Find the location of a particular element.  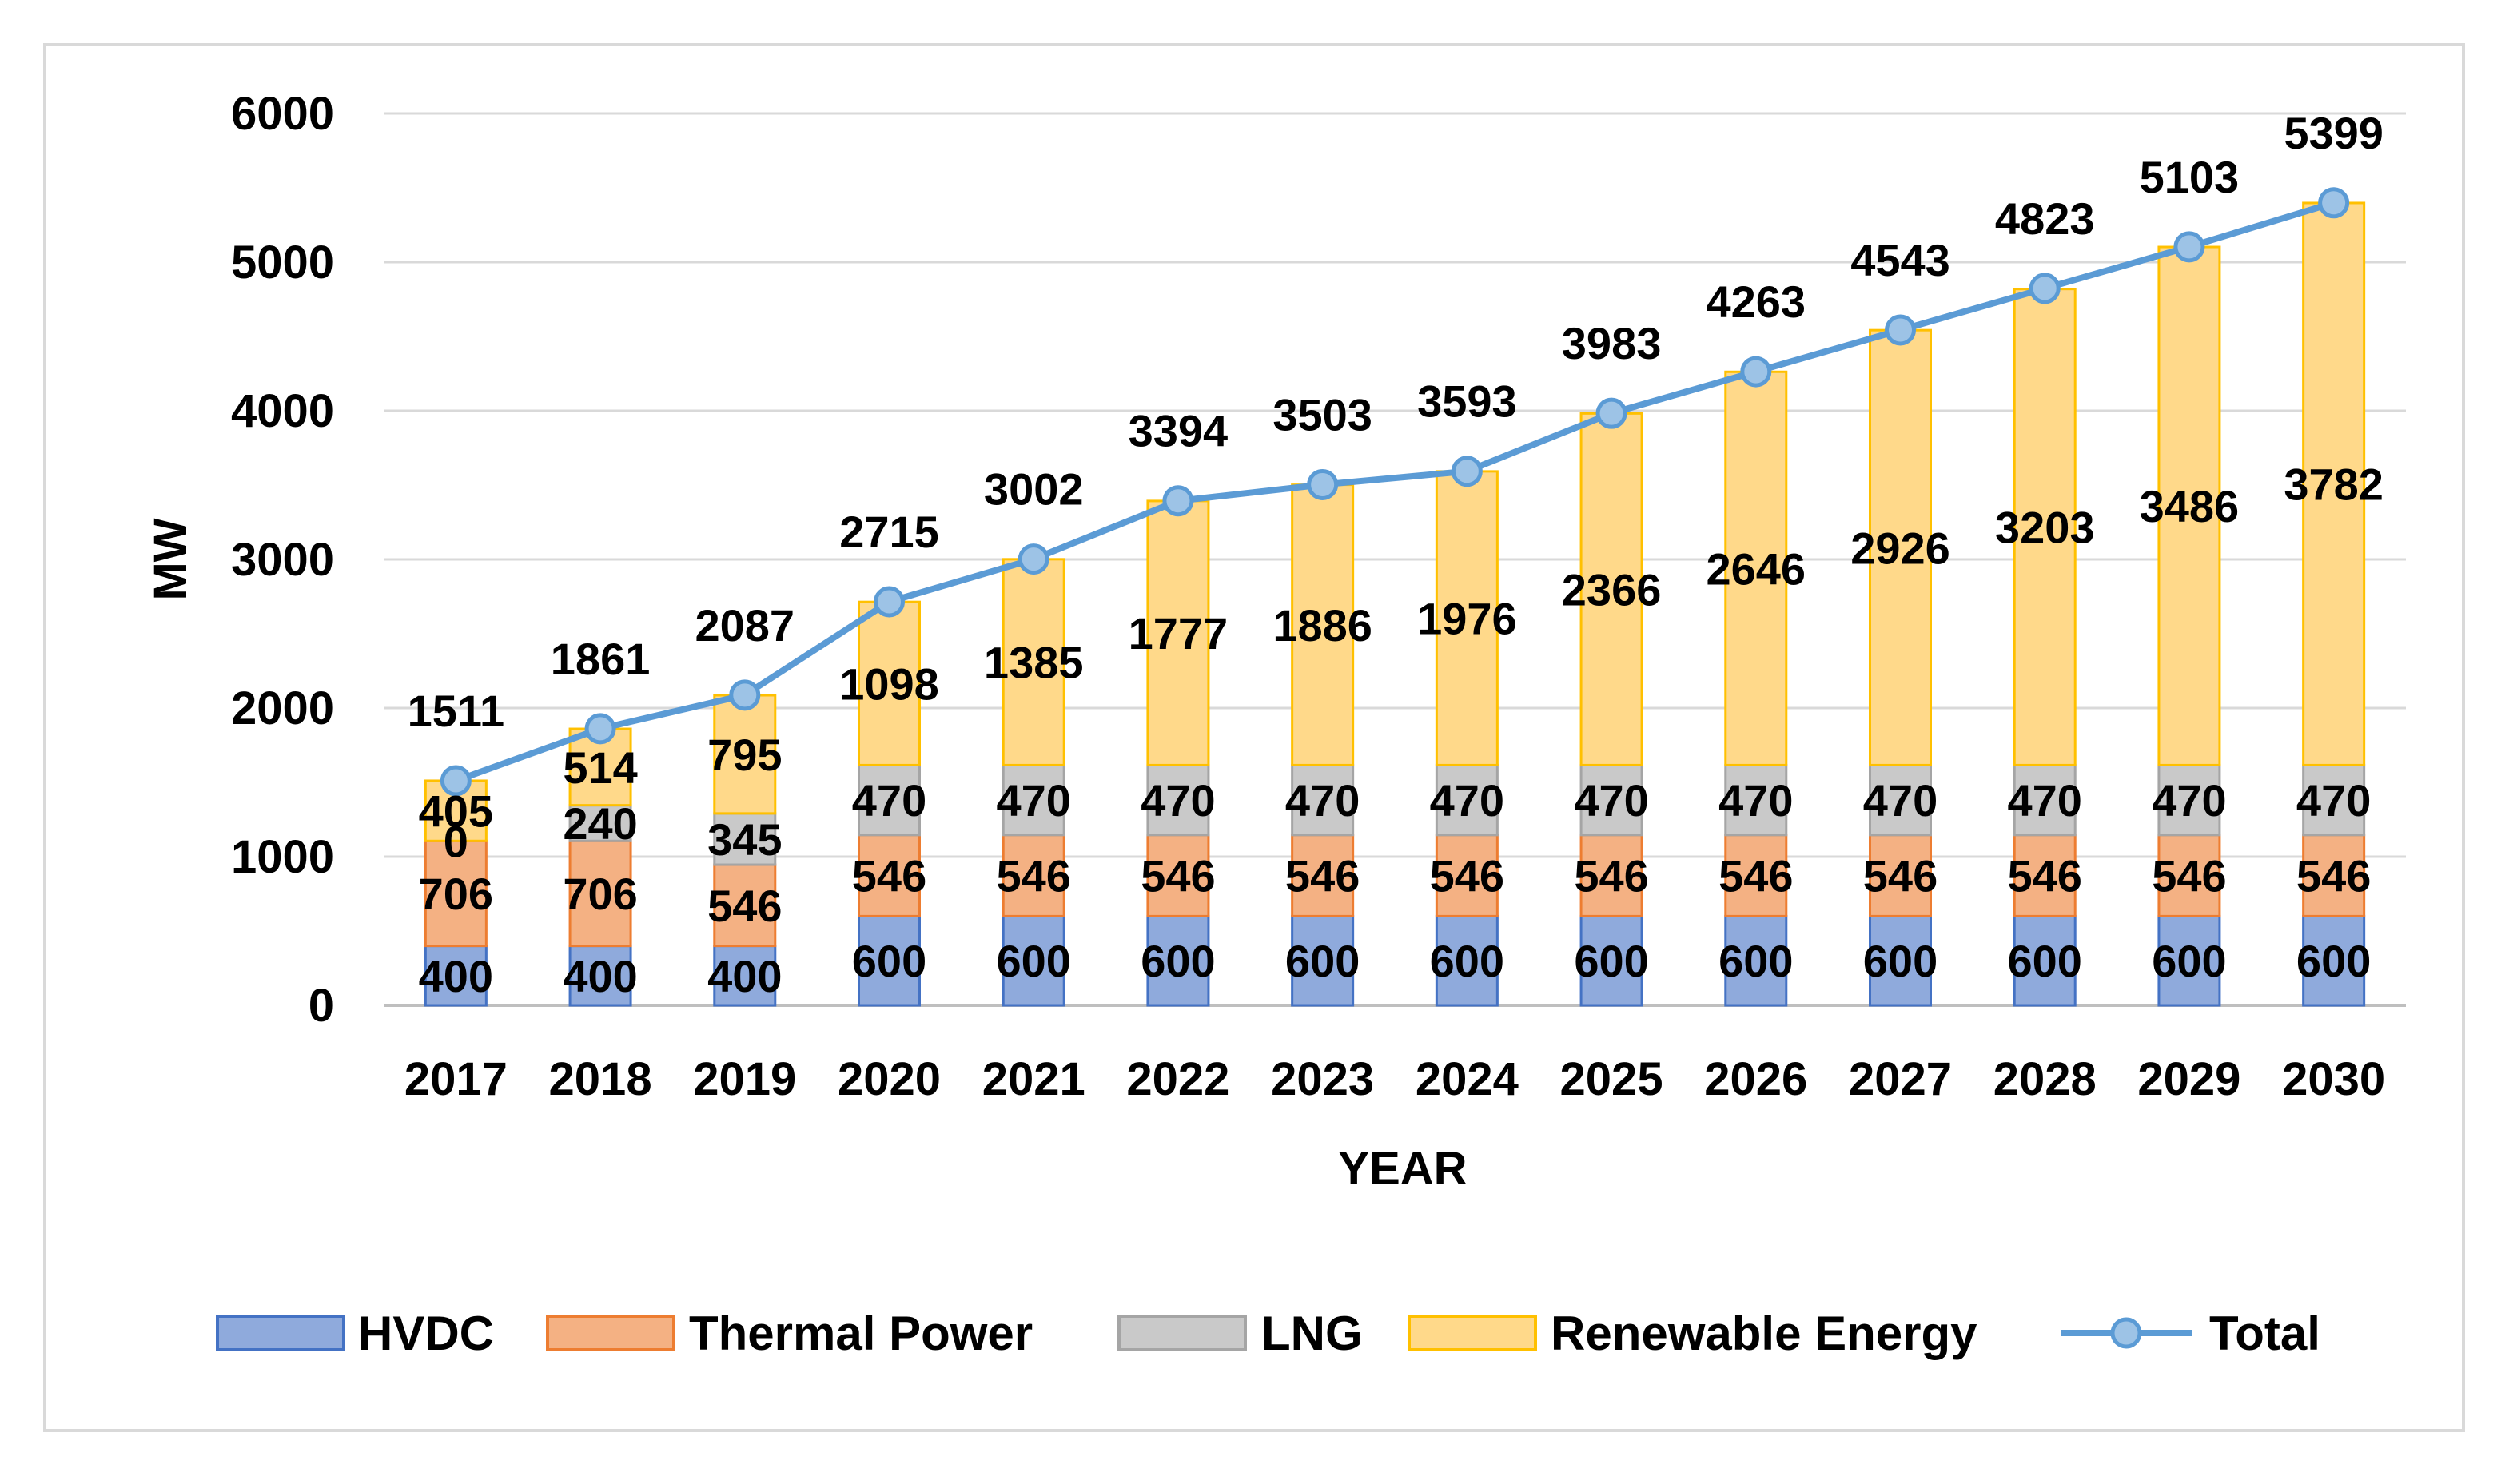

x-axis-title: YEAR is located at coordinates (1403, 1169).